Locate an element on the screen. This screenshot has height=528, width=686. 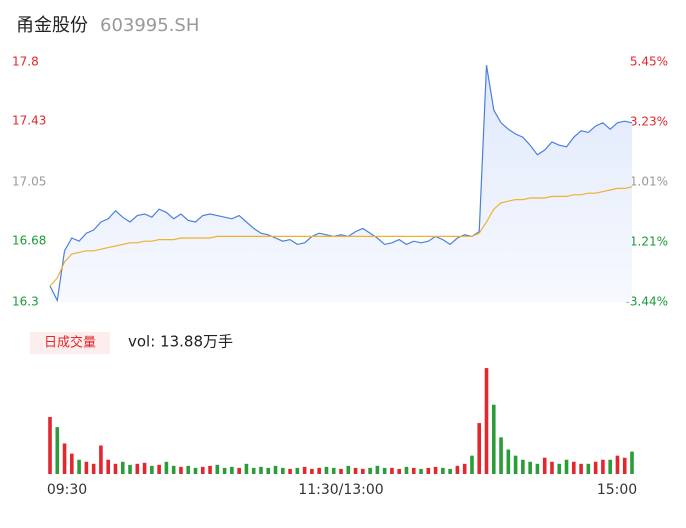
legend-box is located at coordinates (70, 343).